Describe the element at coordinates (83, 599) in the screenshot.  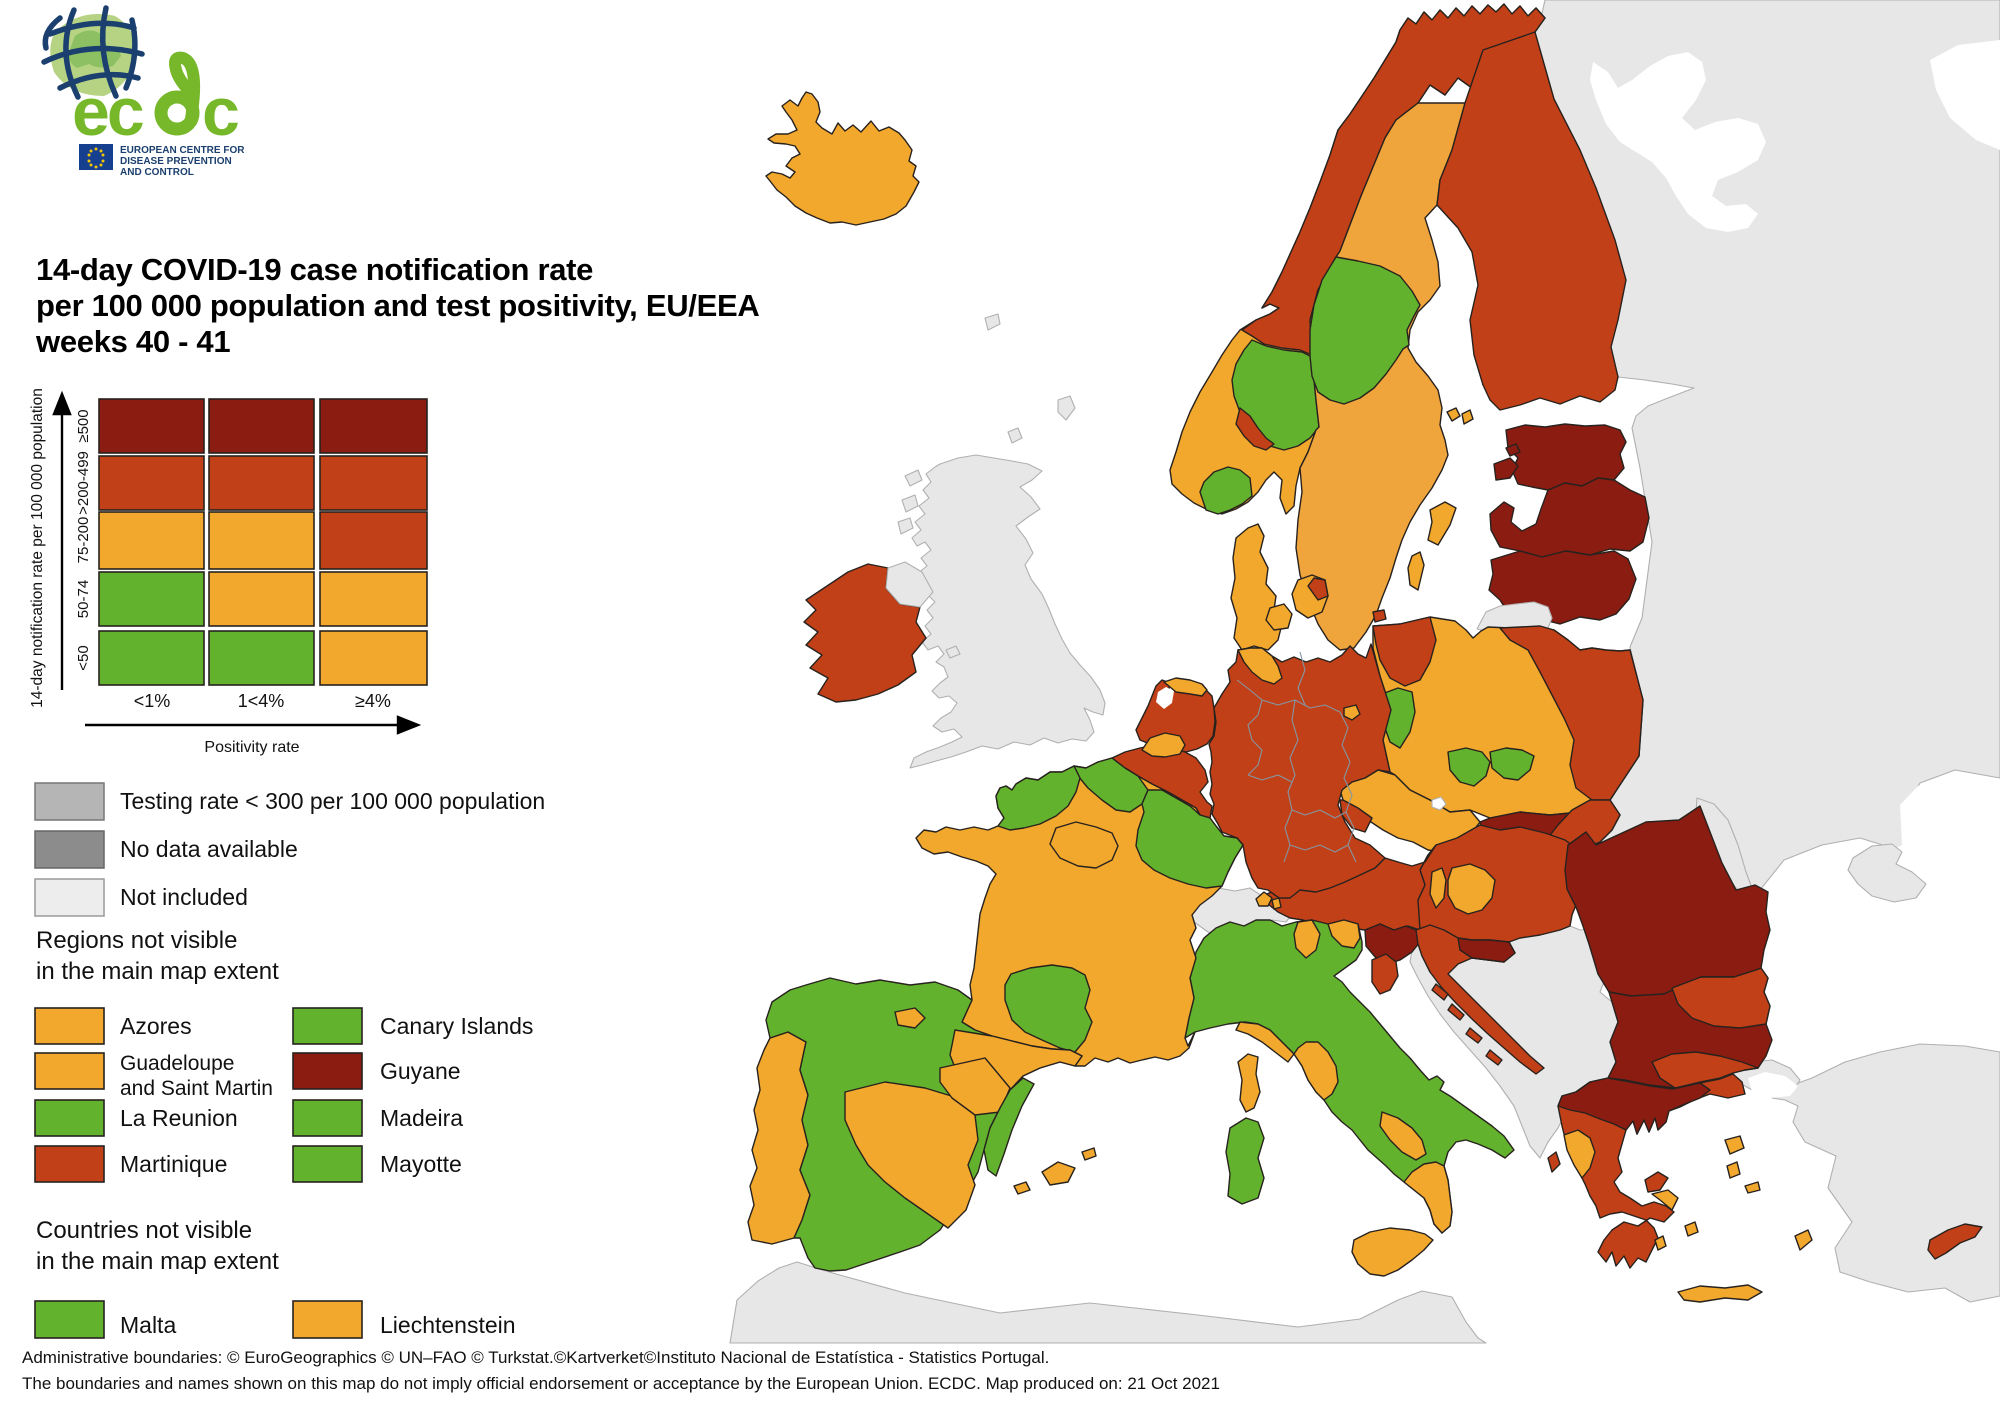
I see `svg-text: 50-74` at that location.